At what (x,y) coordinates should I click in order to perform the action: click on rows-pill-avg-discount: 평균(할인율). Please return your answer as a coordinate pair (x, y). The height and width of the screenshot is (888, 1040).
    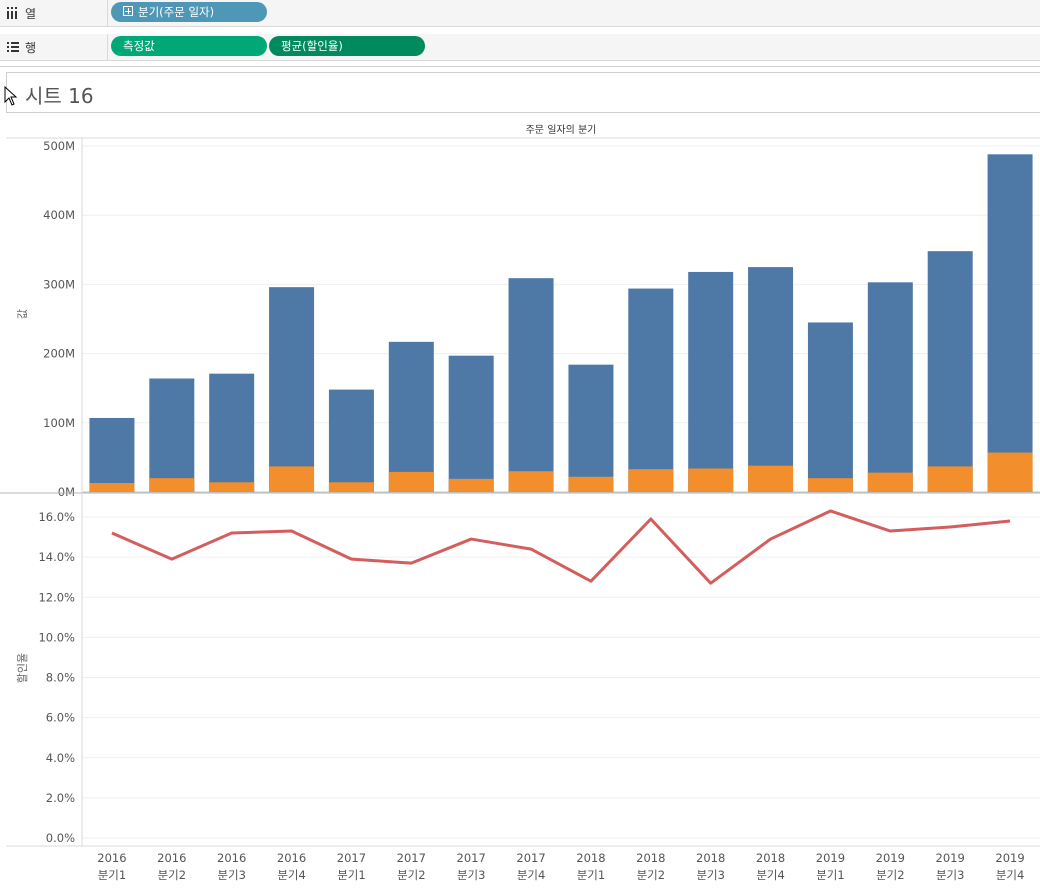
    Looking at the image, I should click on (347, 46).